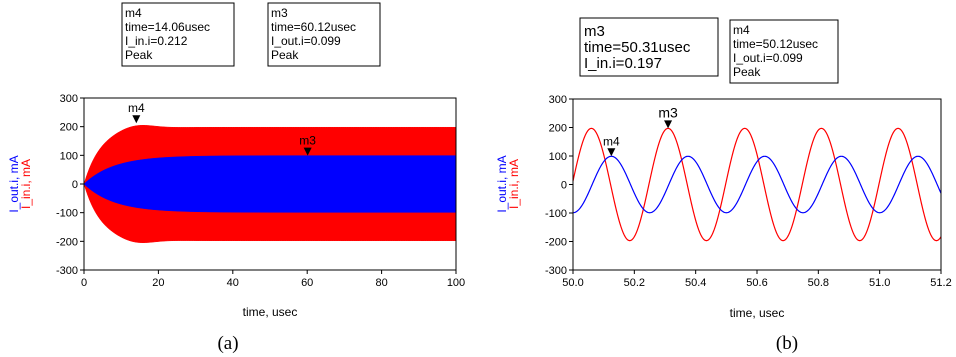 This screenshot has width=956, height=357. What do you see at coordinates (279, 13) in the screenshot?
I see `marker-box-a-m3-line1: m3` at bounding box center [279, 13].